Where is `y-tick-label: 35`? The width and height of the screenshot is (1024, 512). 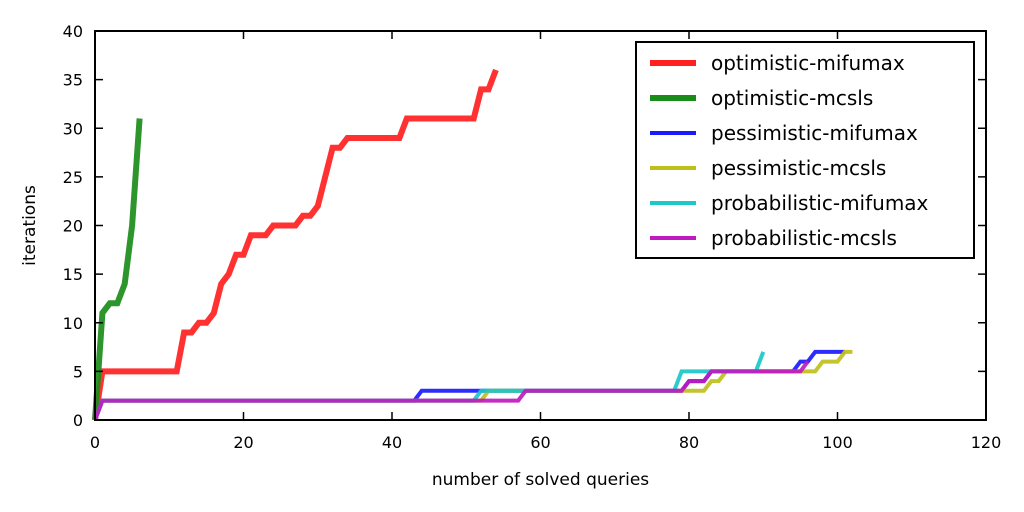 y-tick-label: 35 is located at coordinates (73, 80).